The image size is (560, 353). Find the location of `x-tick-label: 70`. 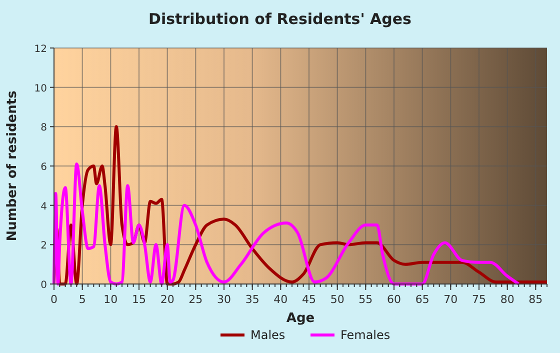

x-tick-label: 70 is located at coordinates (451, 299).